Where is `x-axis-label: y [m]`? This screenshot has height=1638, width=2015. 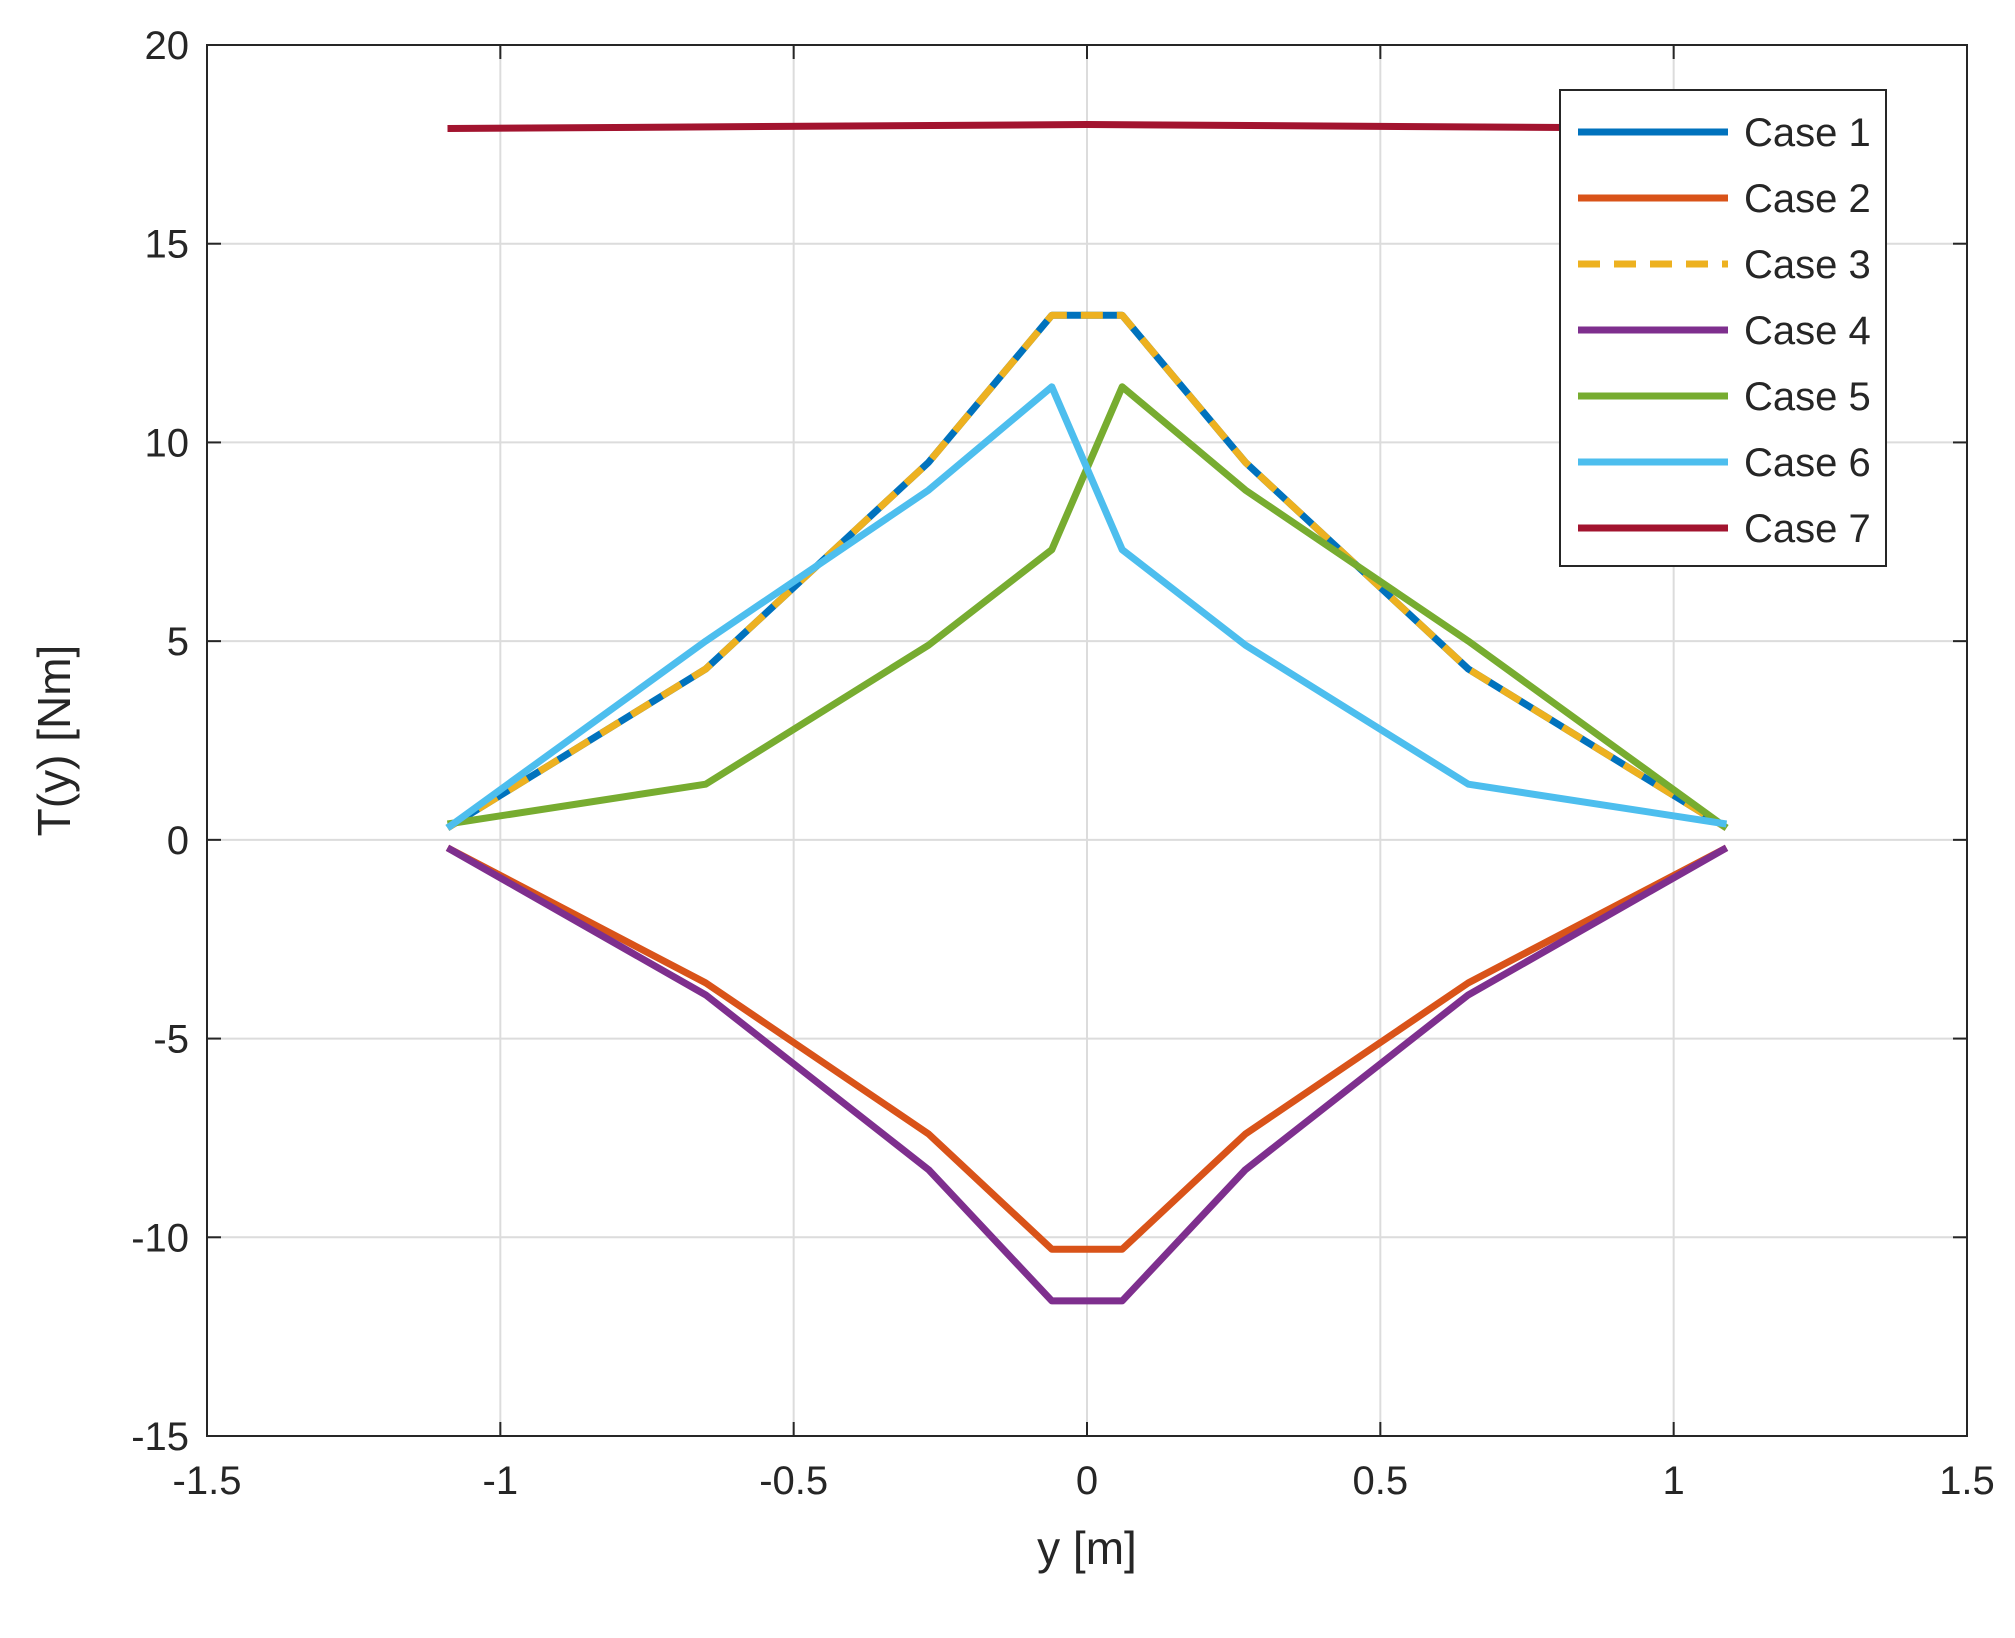
x-axis-label: y [m] is located at coordinates (1087, 1548).